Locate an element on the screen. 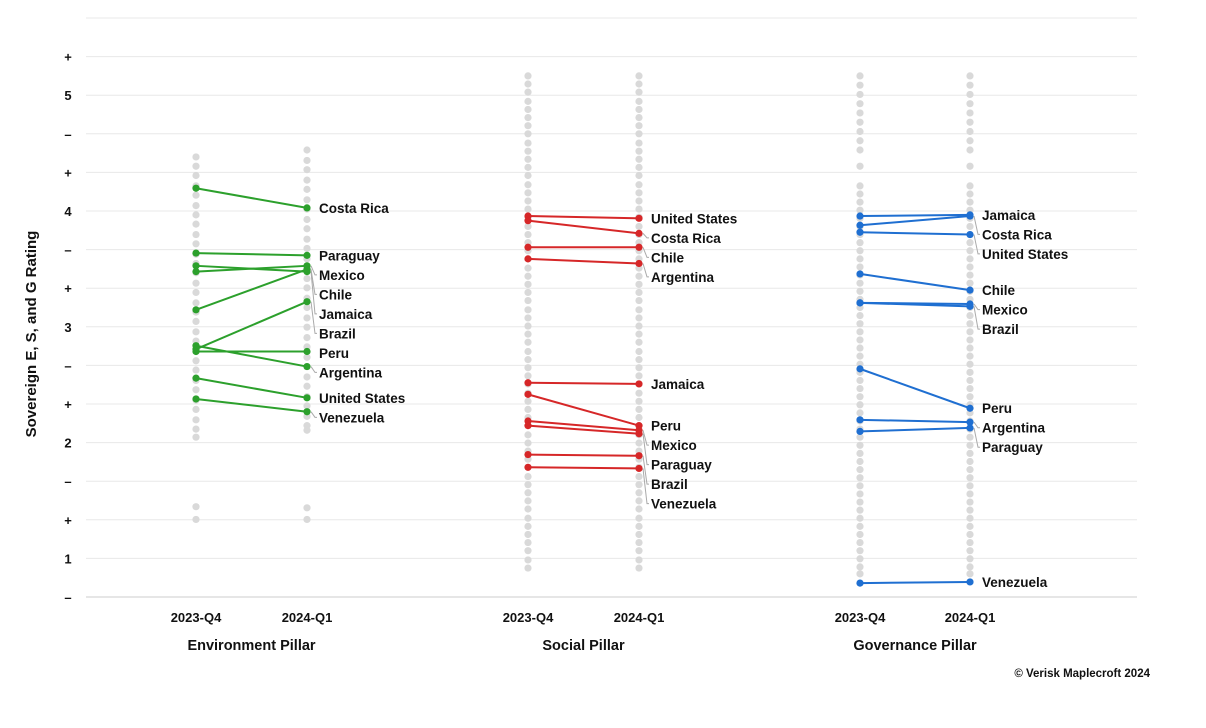 The image size is (1206, 728). x-axis-labels: 2023-Q4 2024-Q1 Governance Pillar is located at coordinates (915, 632).